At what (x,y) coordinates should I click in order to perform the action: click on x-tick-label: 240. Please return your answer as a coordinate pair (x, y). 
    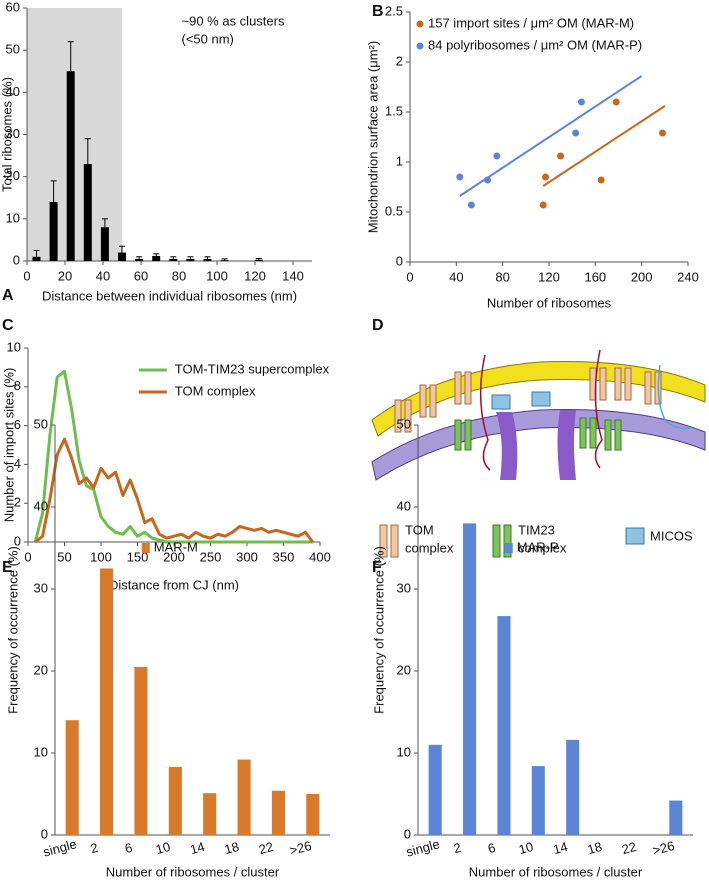
    Looking at the image, I should click on (688, 276).